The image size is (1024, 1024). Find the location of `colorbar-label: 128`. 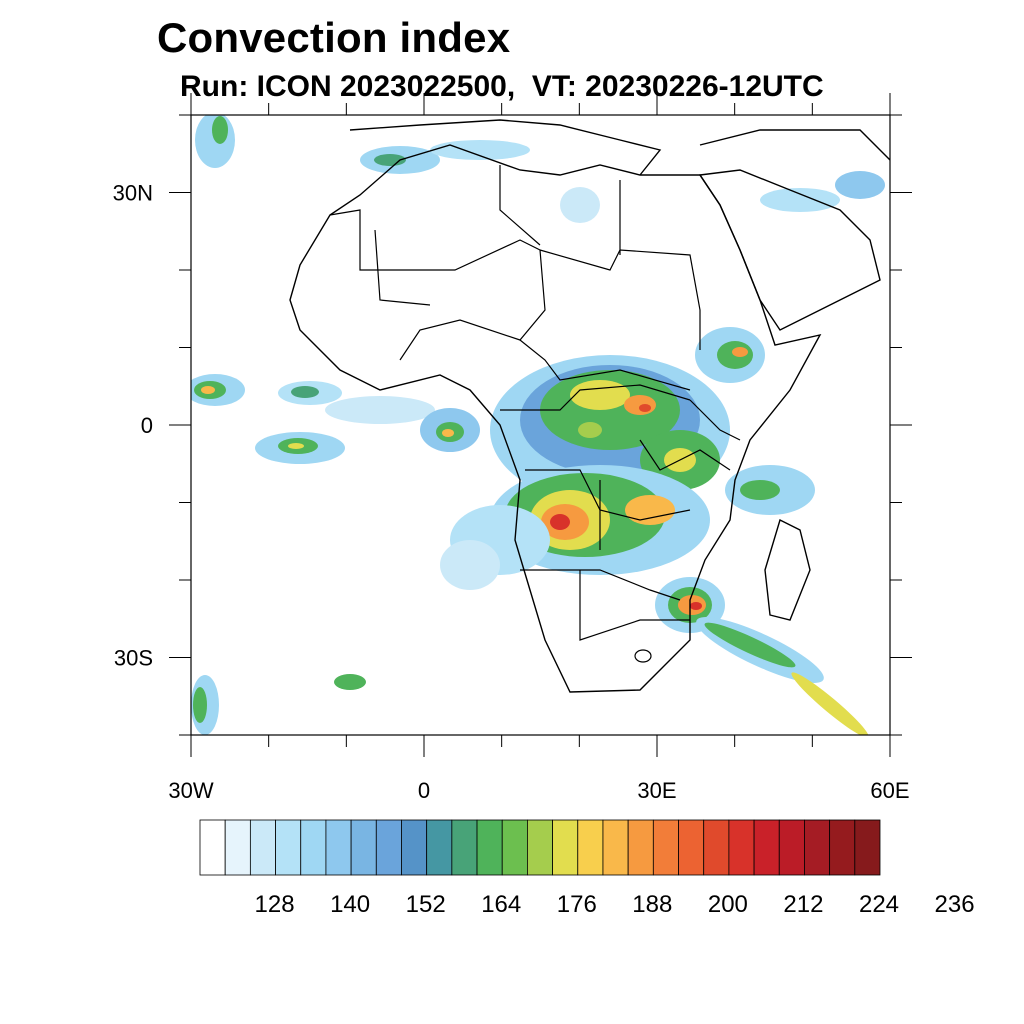

colorbar-label: 128 is located at coordinates (275, 904).